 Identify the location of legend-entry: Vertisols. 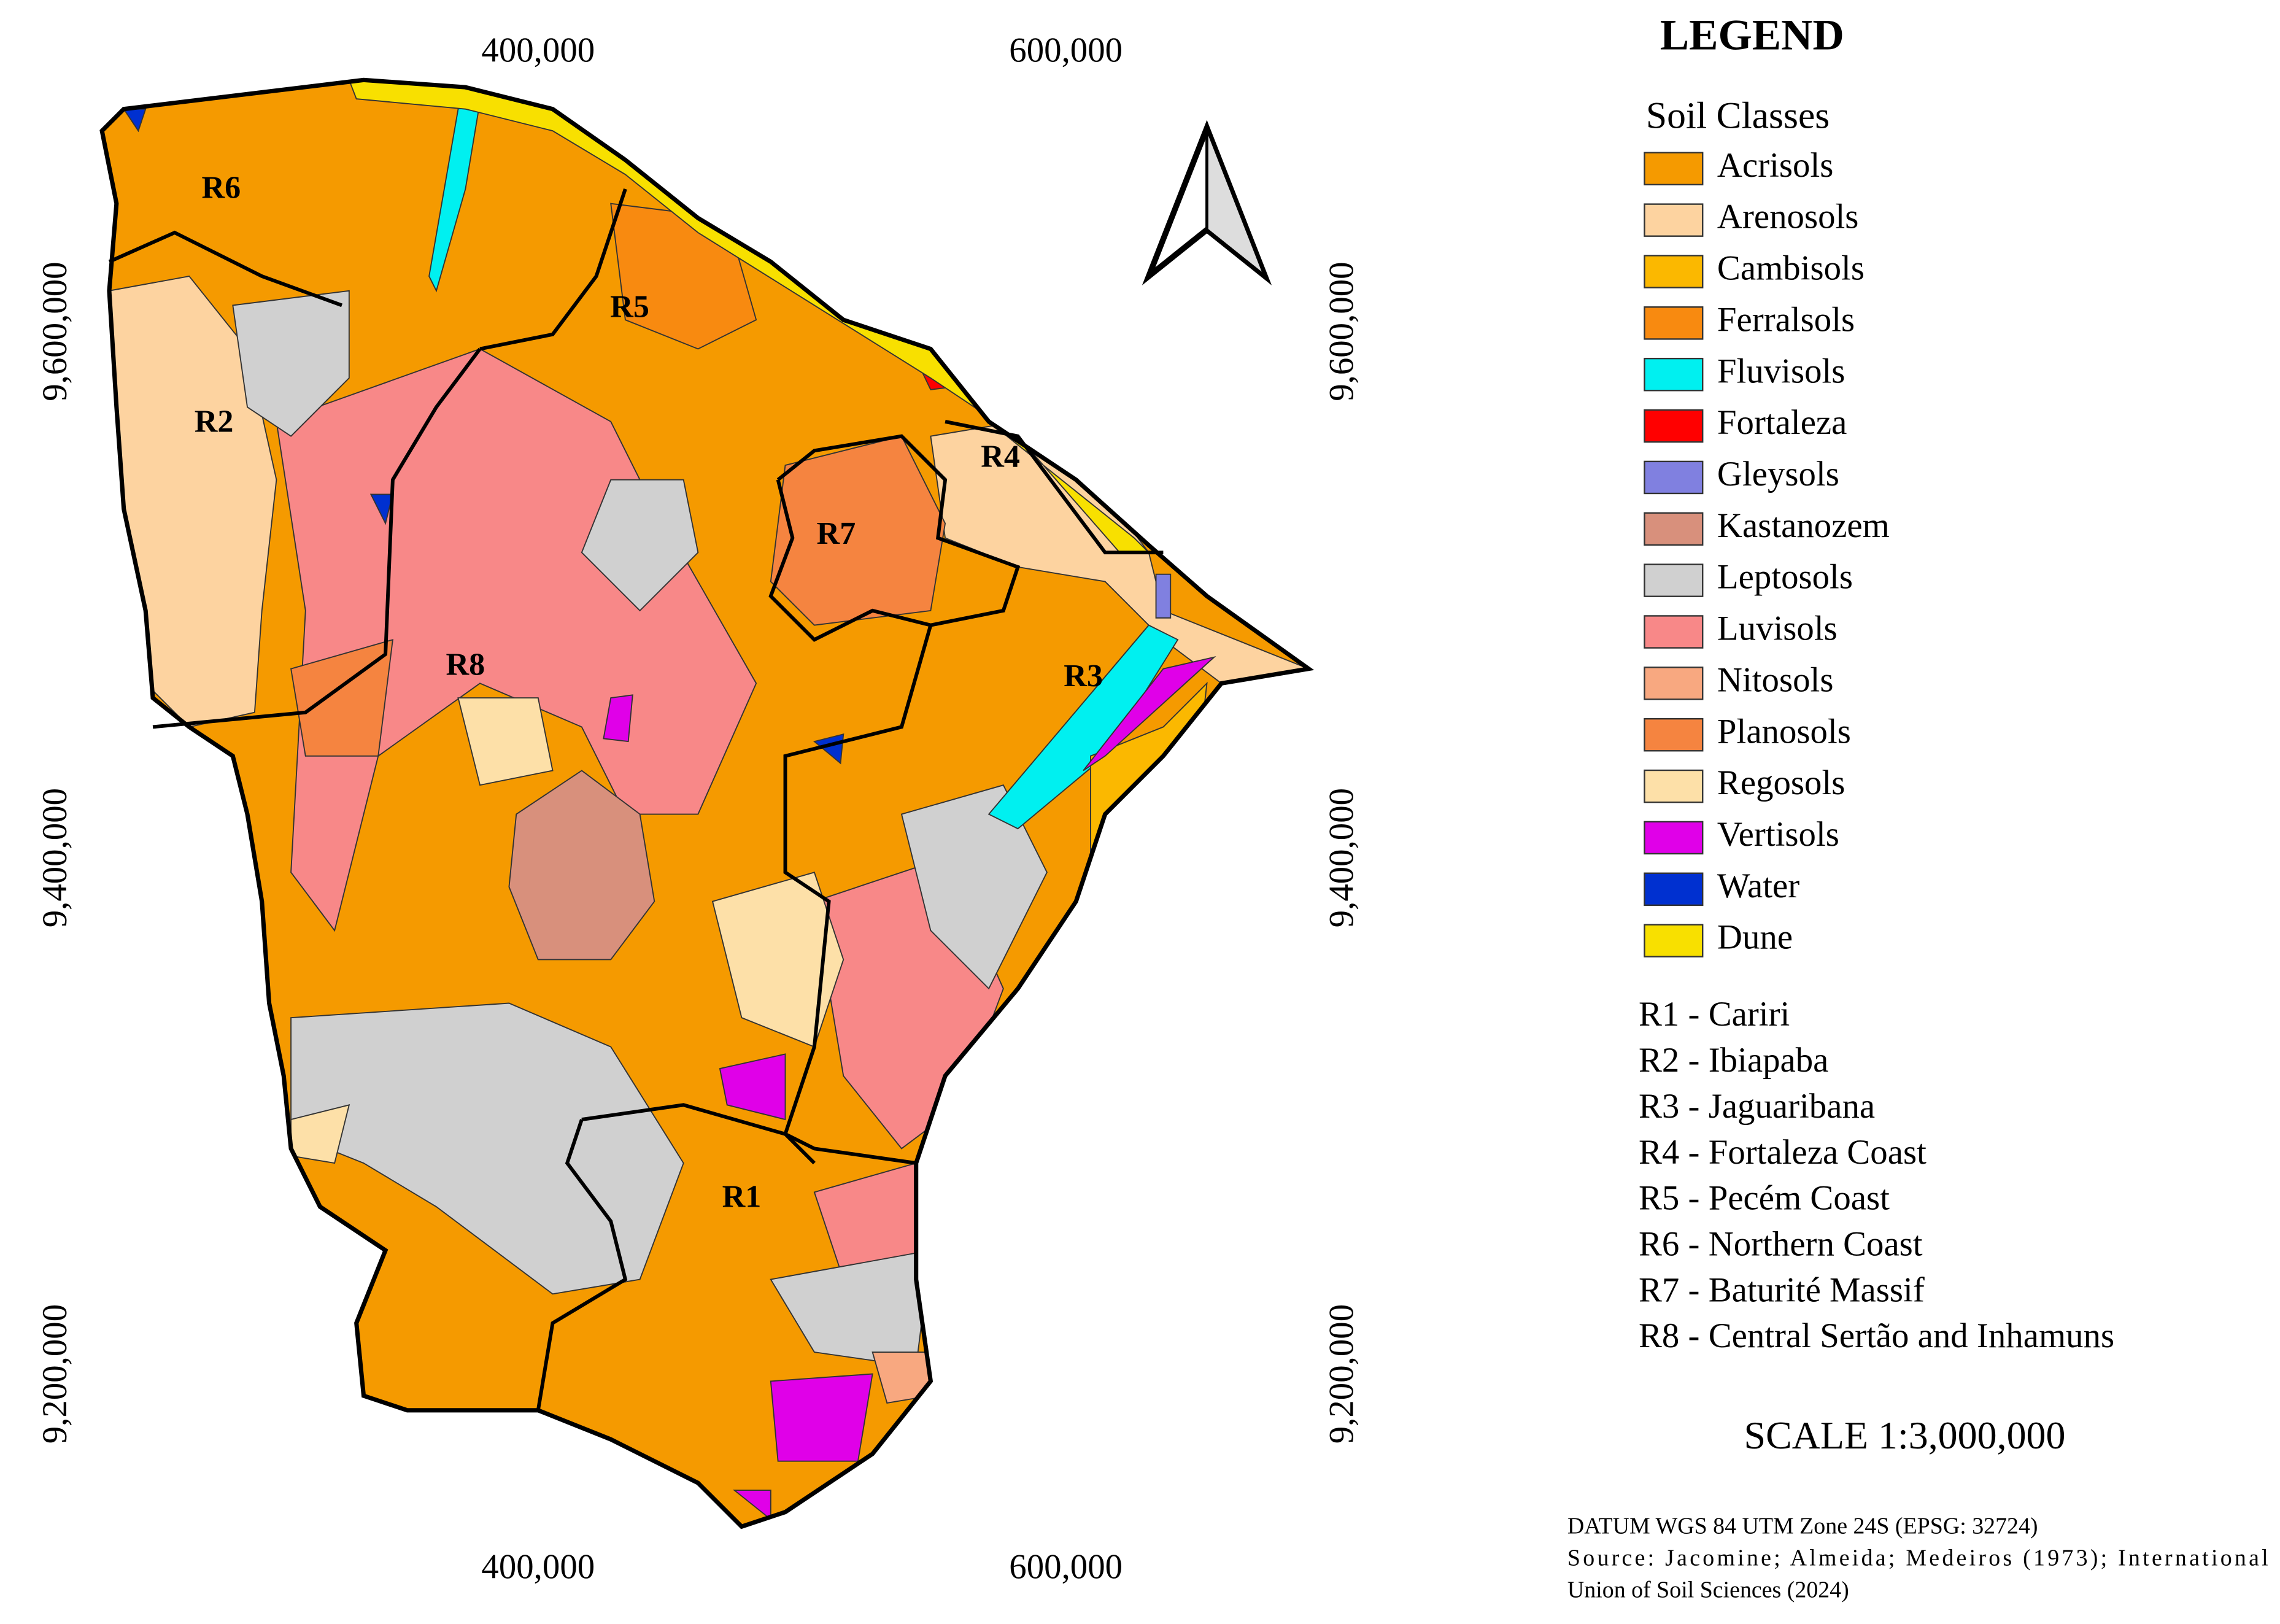
(1778, 834).